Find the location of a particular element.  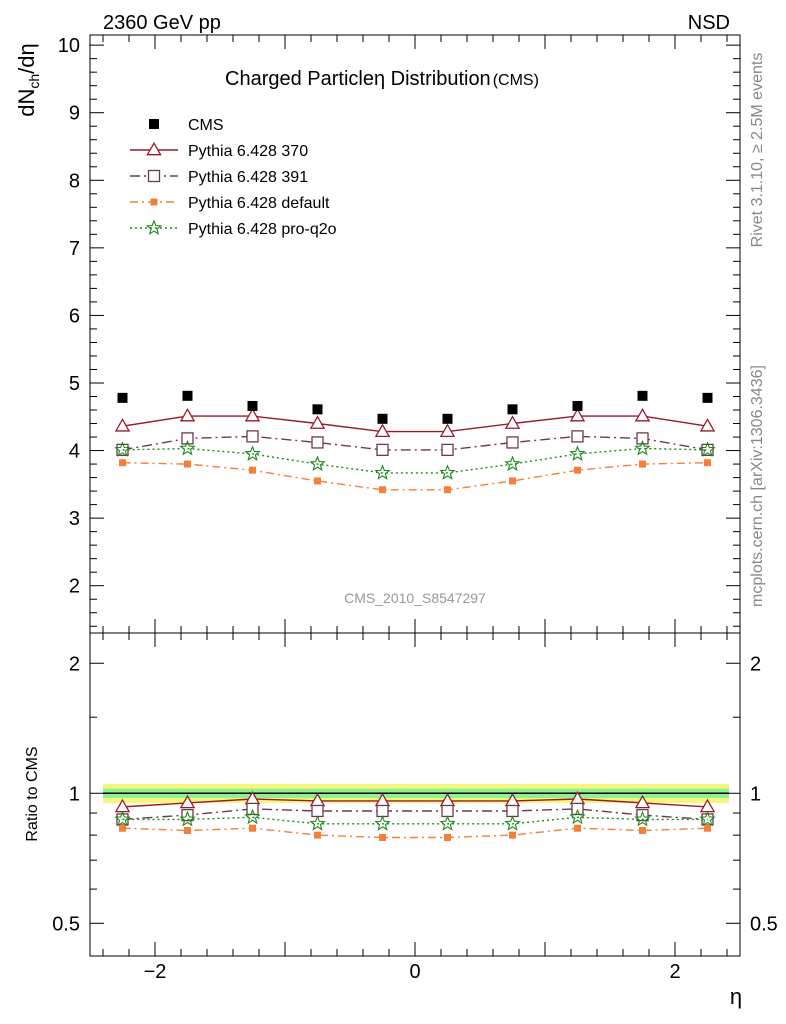

source-label: mcplots.cern.ch [arXiv:1306.3436] is located at coordinates (757, 486).